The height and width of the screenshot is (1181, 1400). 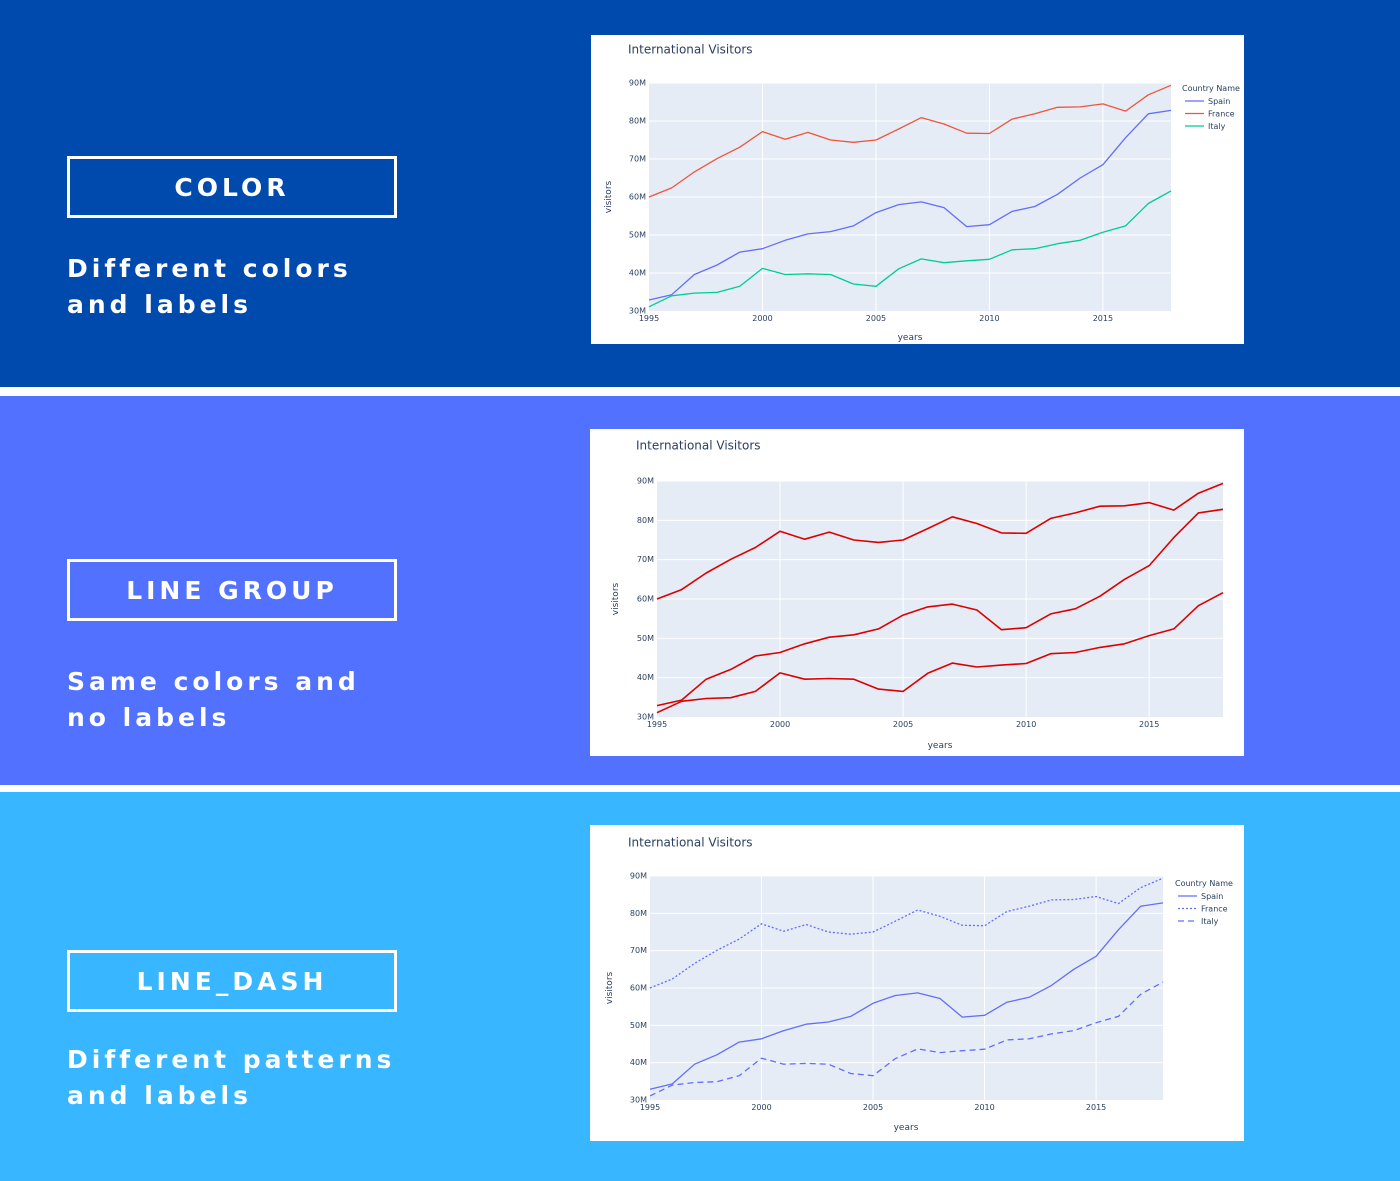 What do you see at coordinates (213, 681) in the screenshot?
I see `description-line: Same colors and` at bounding box center [213, 681].